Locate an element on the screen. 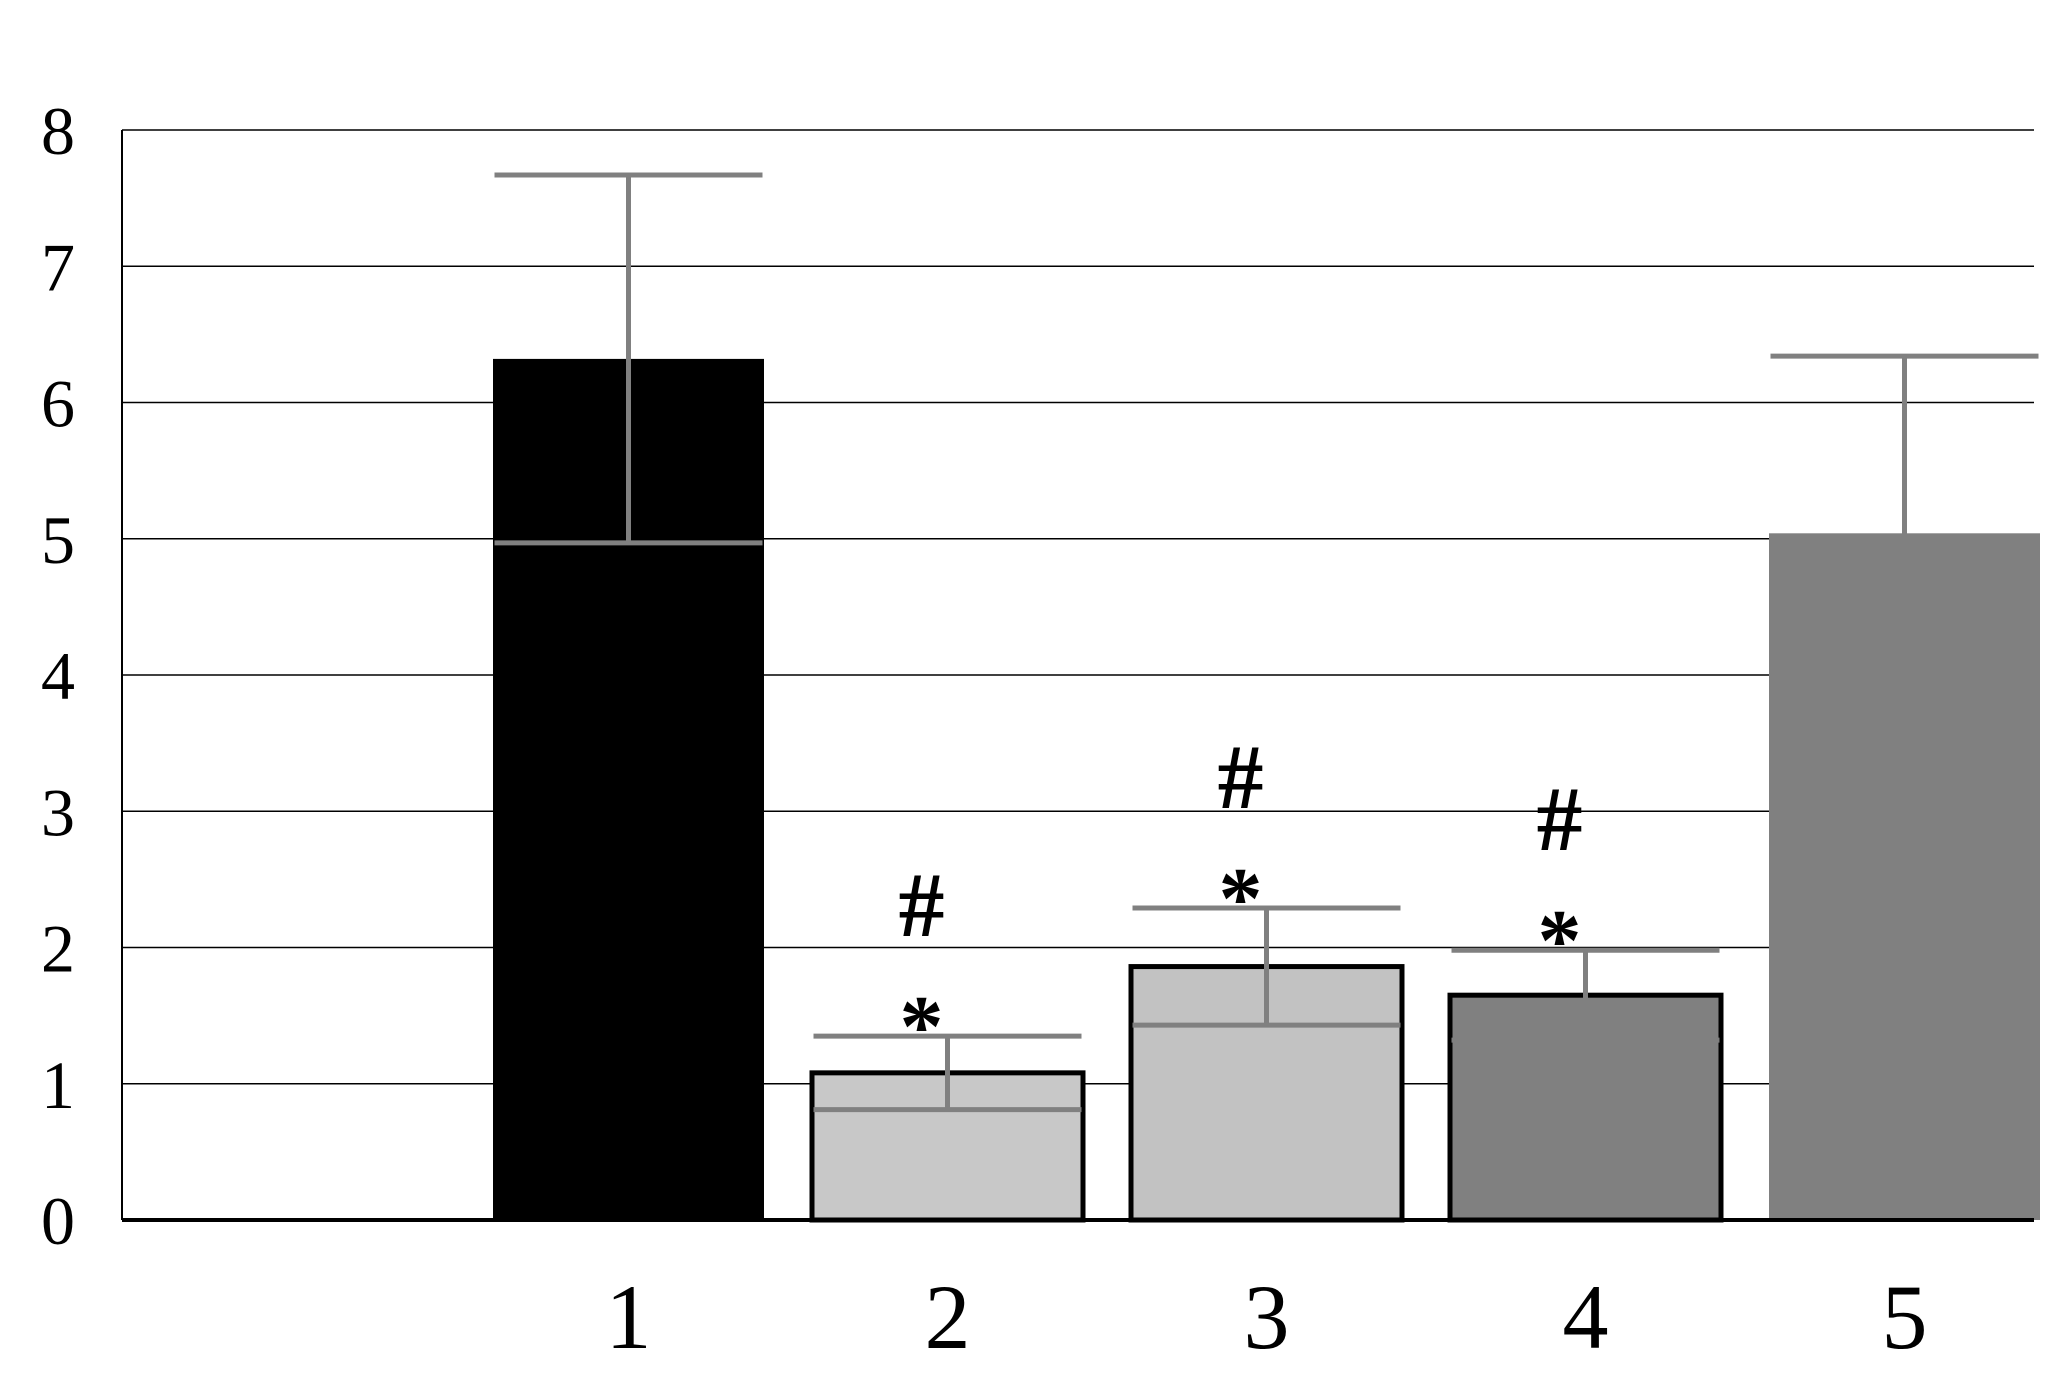 The width and height of the screenshot is (2048, 1386). x-category-labels: 1 2 3 4 5 is located at coordinates (1267, 1317).